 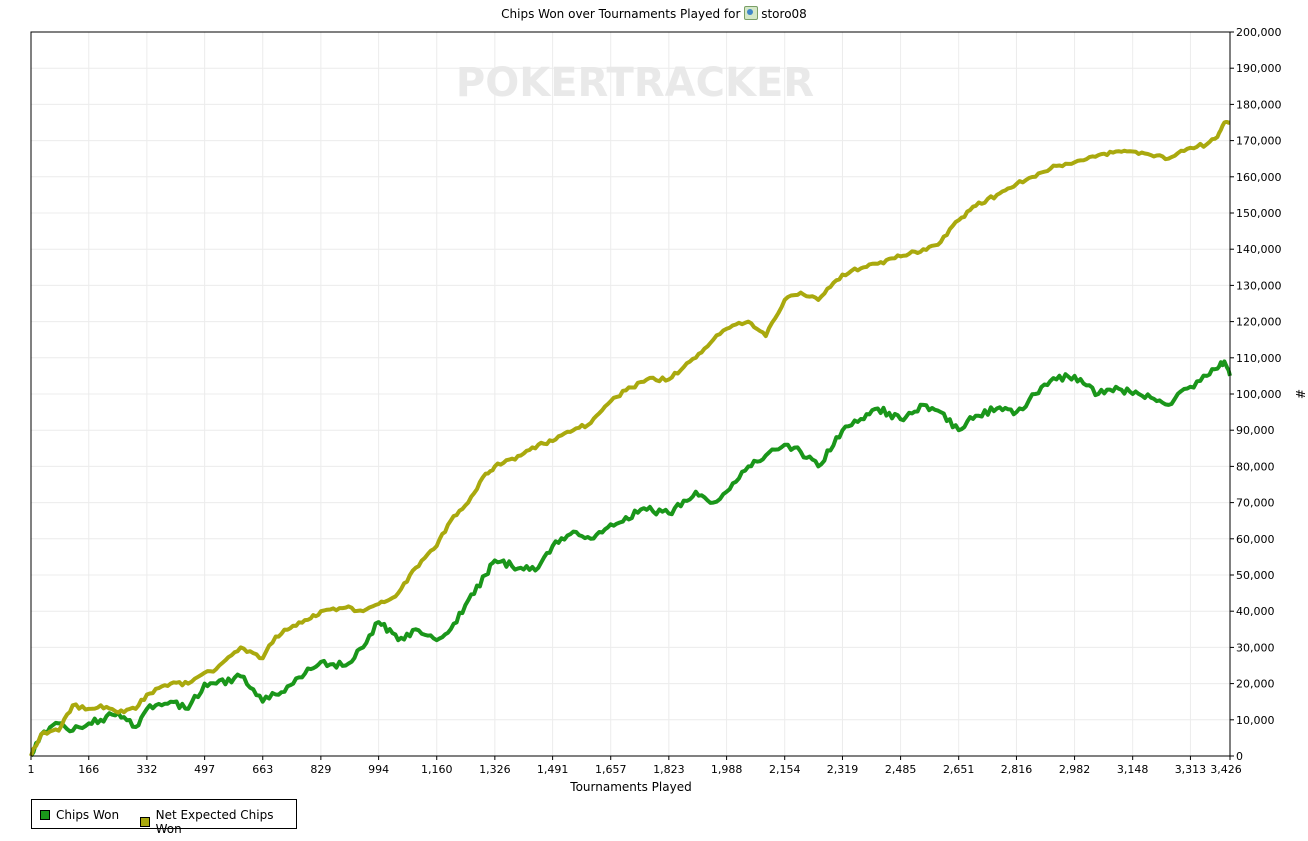 What do you see at coordinates (1255, 647) in the screenshot?
I see `y-tick-label: 30,000` at bounding box center [1255, 647].